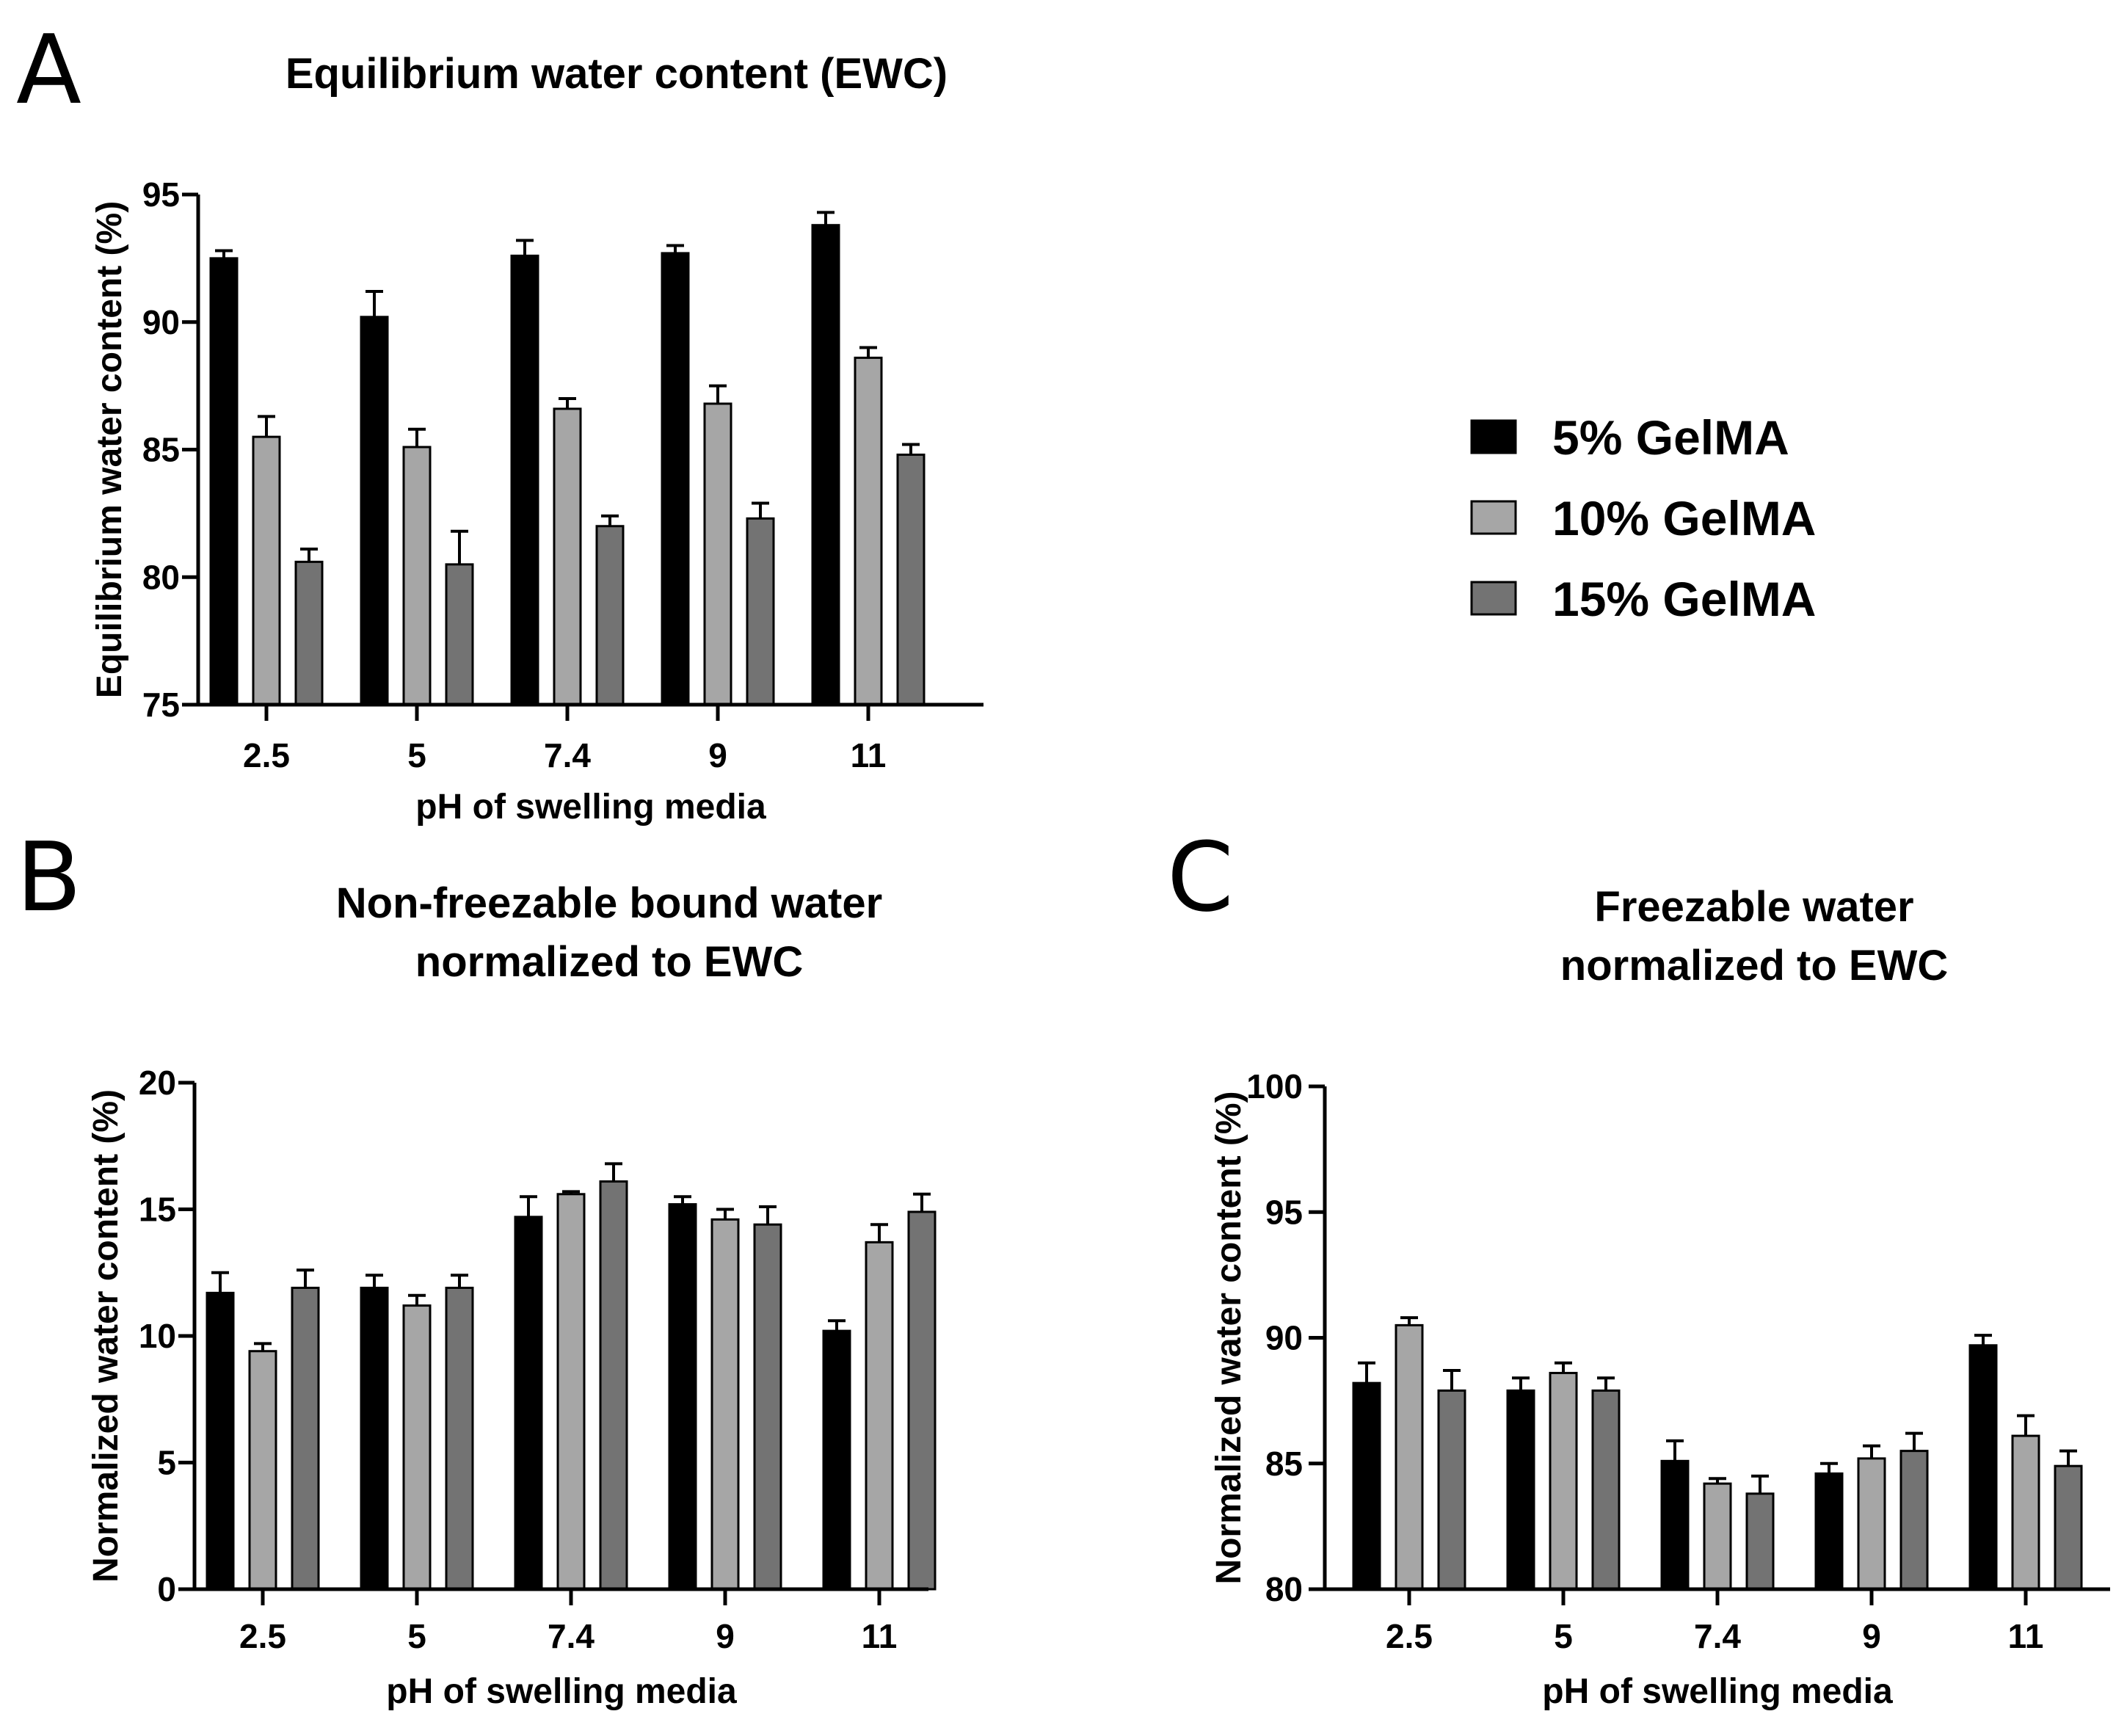 The image size is (2127, 1736). What do you see at coordinates (617, 74) in the screenshot?
I see `chart-title-line: Equilibrium water content (EWC)` at bounding box center [617, 74].